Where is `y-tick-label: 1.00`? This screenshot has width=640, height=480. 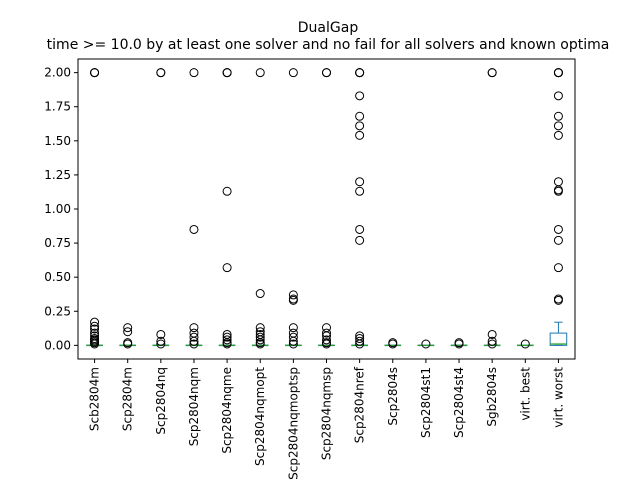
y-tick-label: 1.00 is located at coordinates (57, 209).